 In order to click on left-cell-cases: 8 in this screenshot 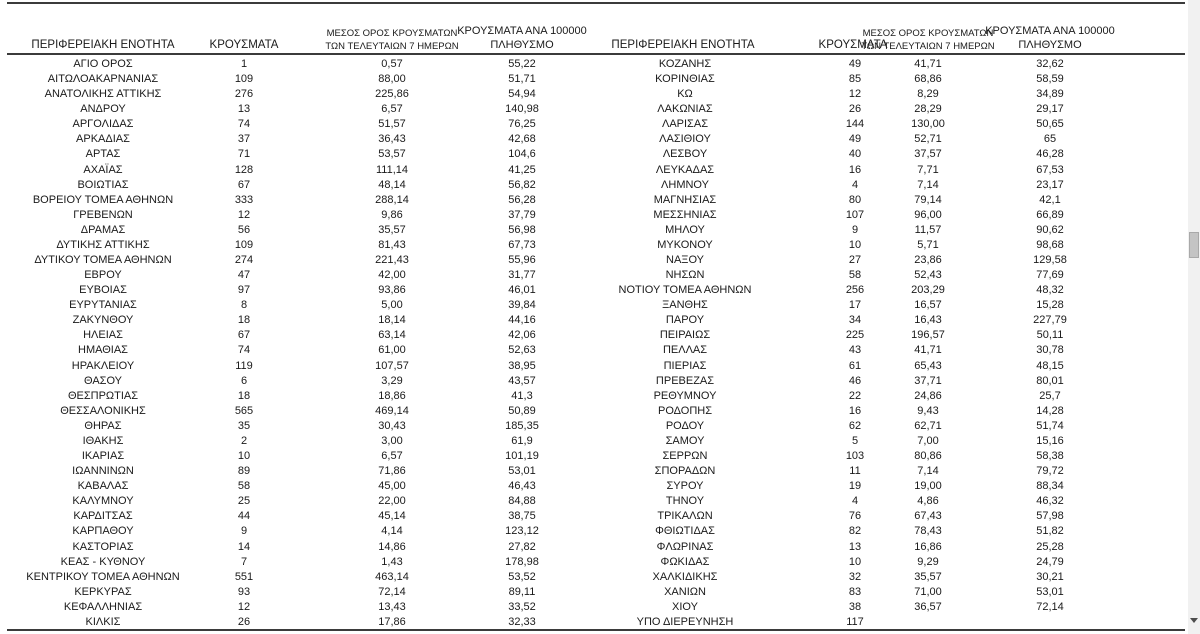, I will do `click(244, 305)`.